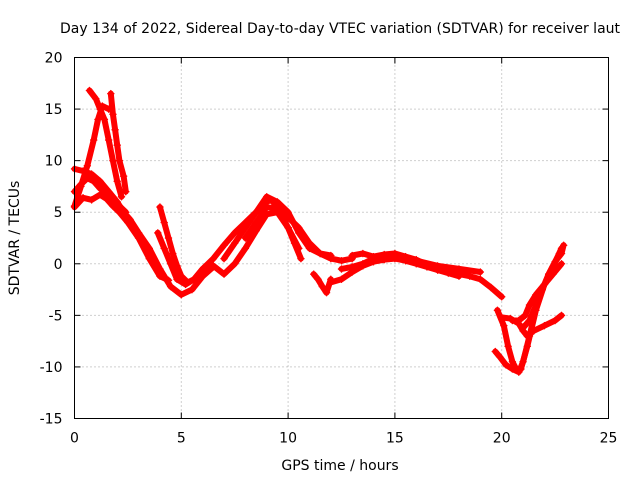  Describe the element at coordinates (502, 439) in the screenshot. I see `x-tick-label: 20` at that location.